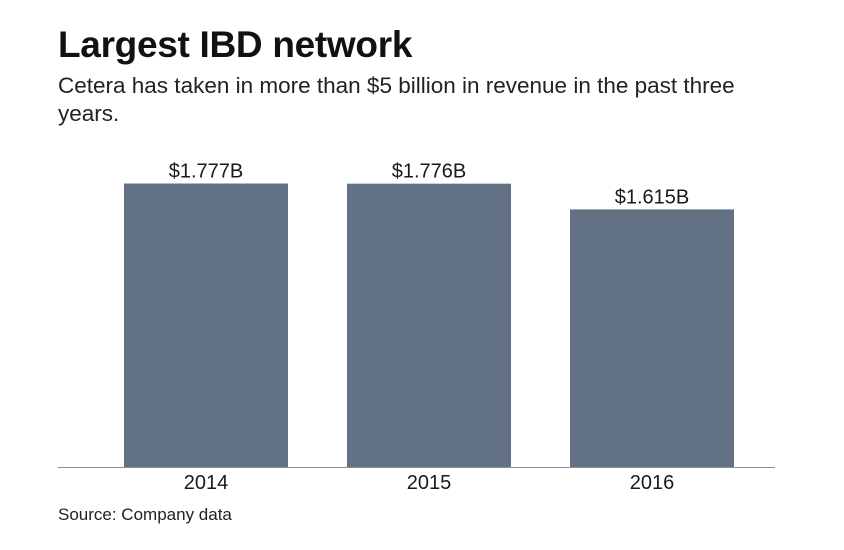  Describe the element at coordinates (429, 325) in the screenshot. I see `bar-2015` at that location.